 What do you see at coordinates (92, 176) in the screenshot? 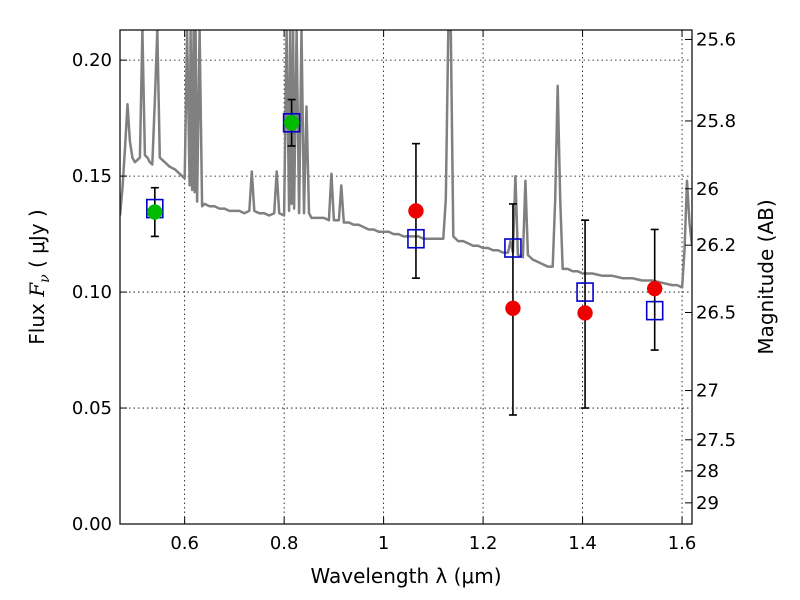
I see `y-tick-label: 0.15` at bounding box center [92, 176].